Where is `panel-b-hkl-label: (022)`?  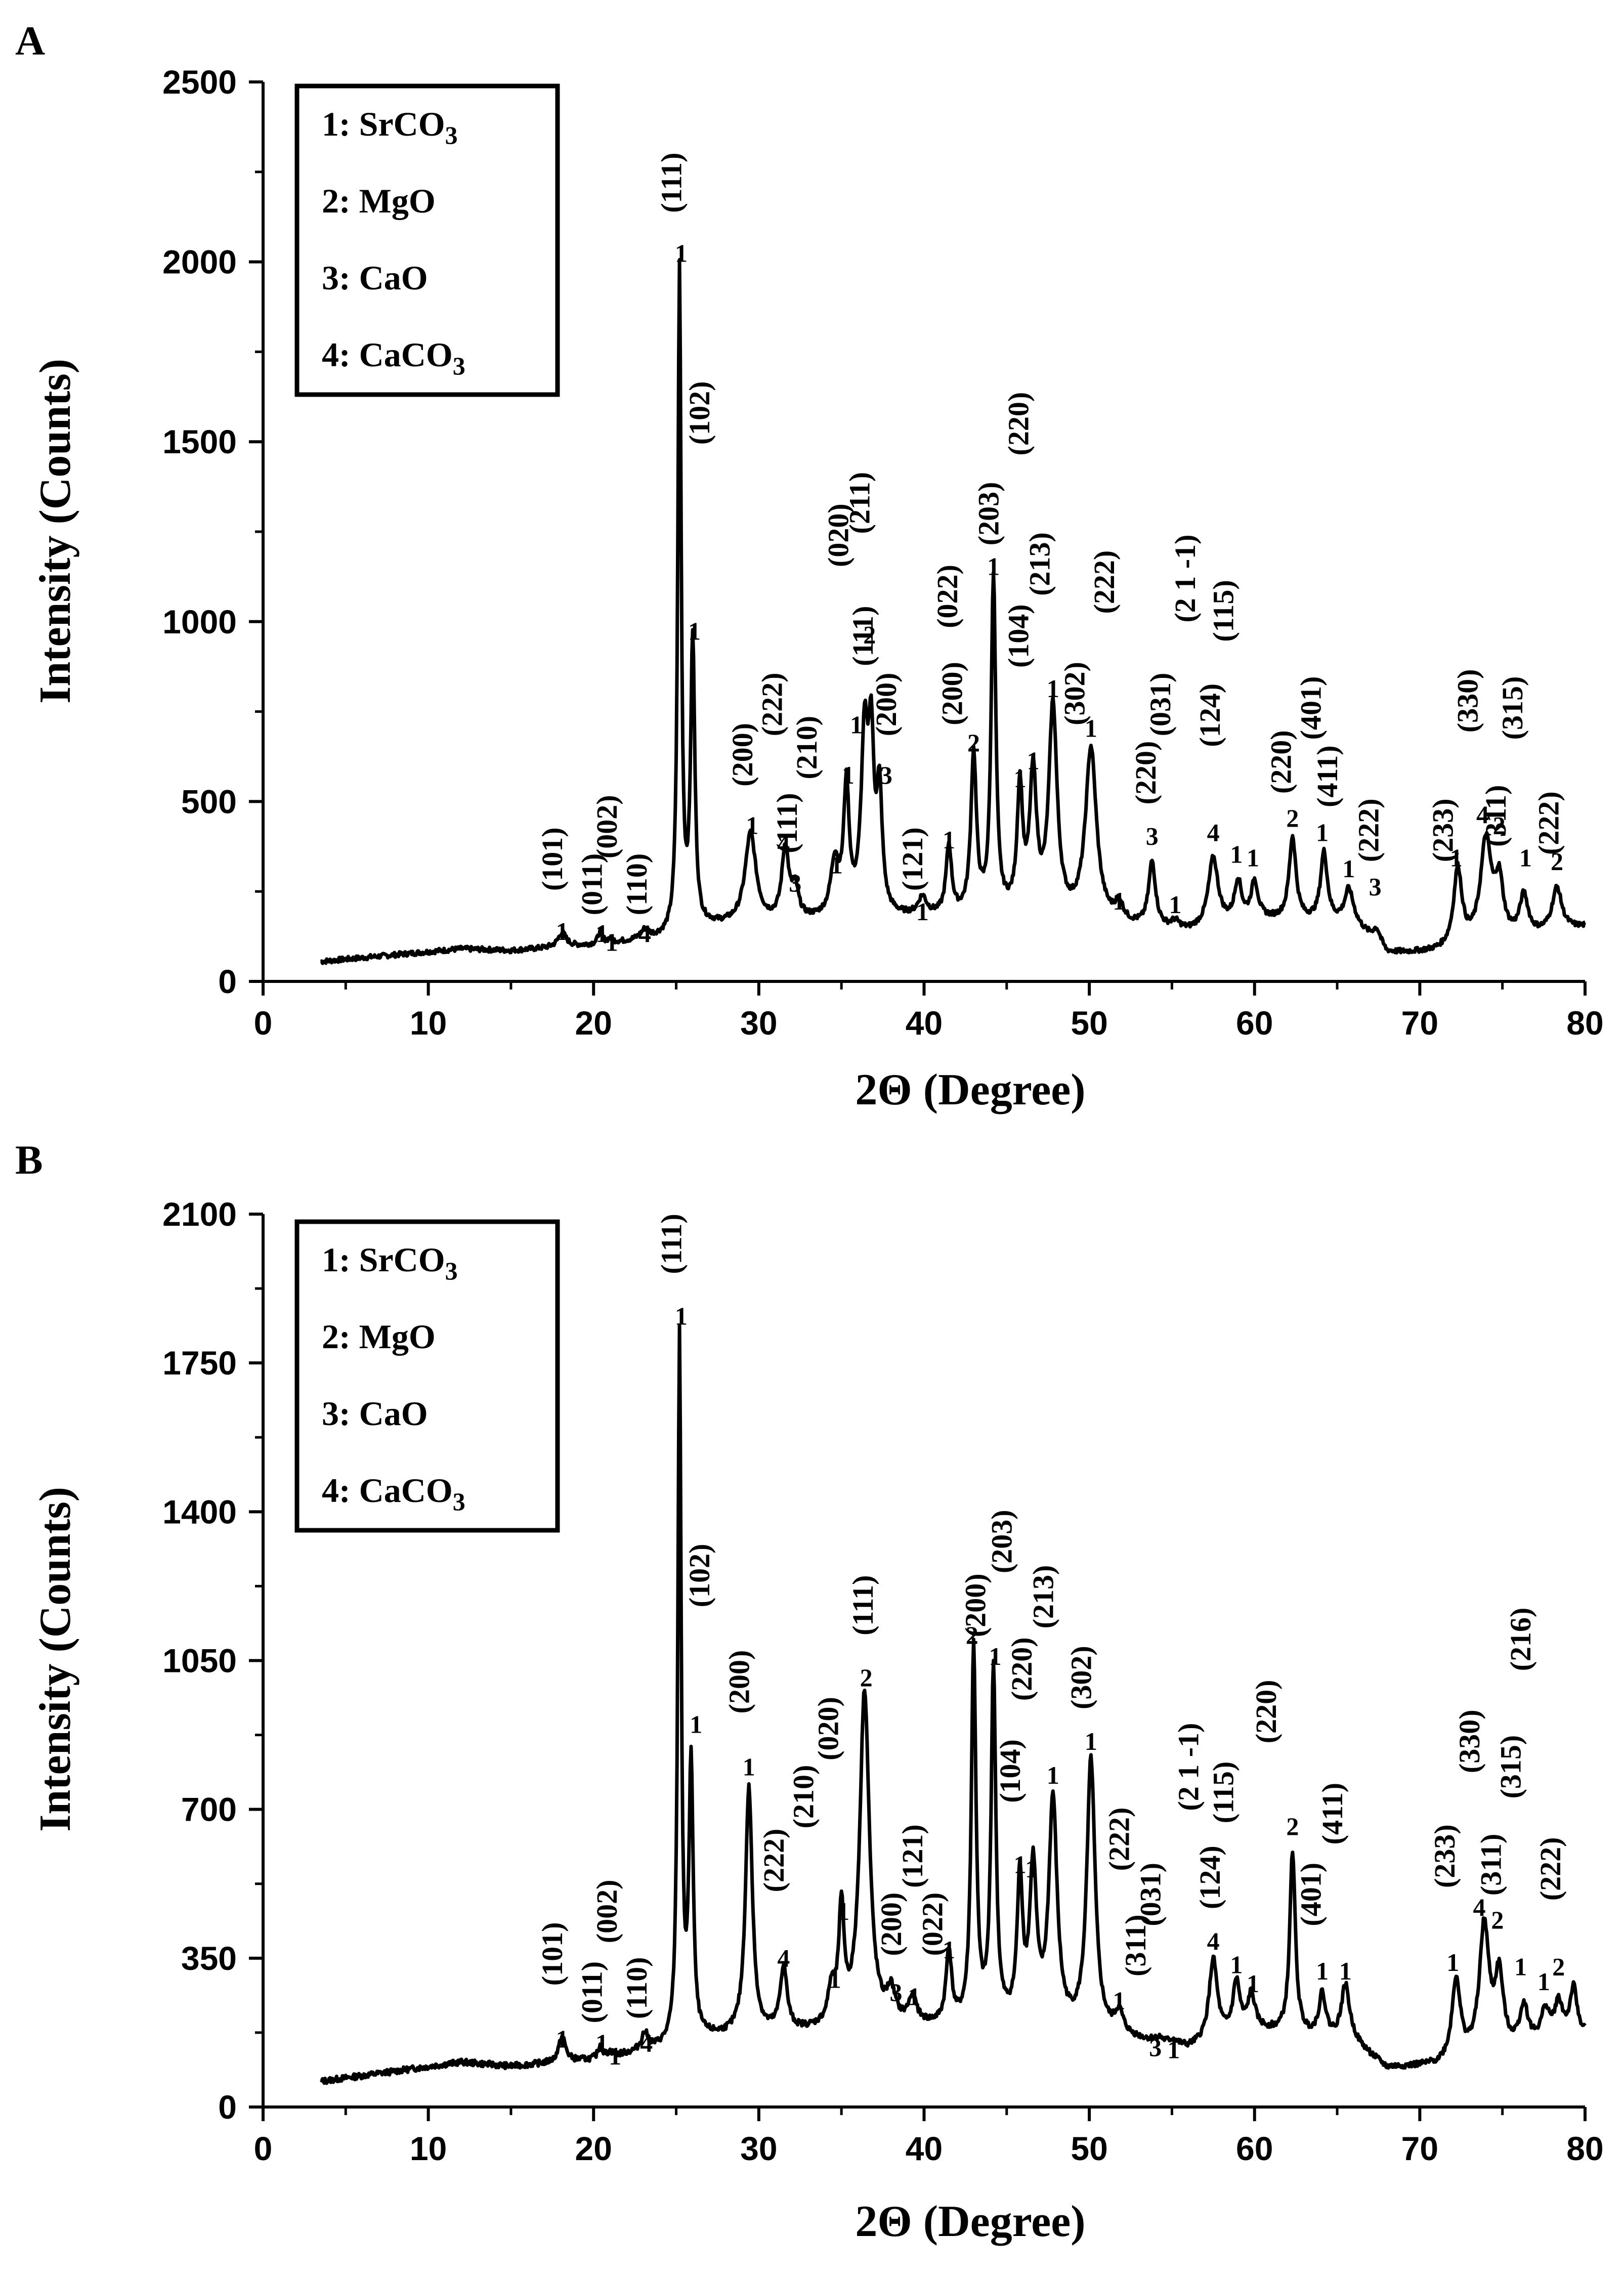 panel-b-hkl-label: (022) is located at coordinates (932, 1924).